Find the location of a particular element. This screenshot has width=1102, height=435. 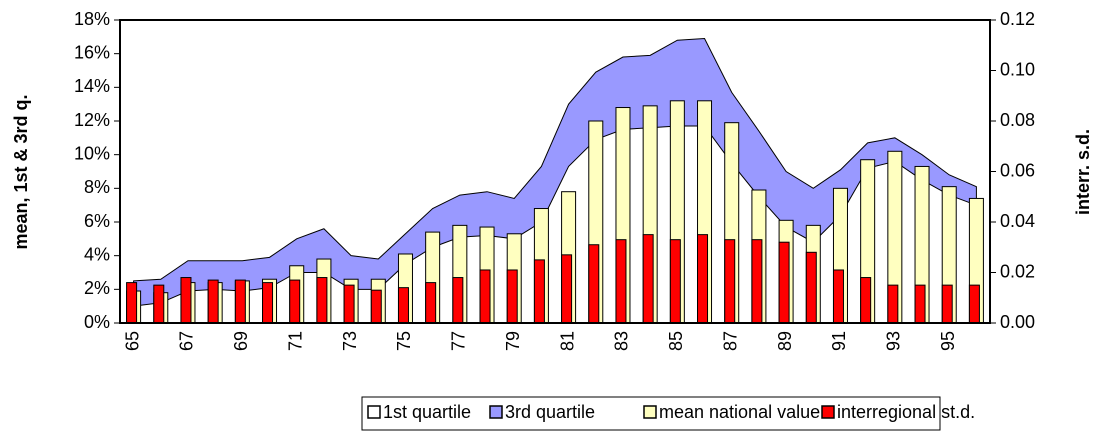

x-tick-label: 95 is located at coordinates (948, 341).